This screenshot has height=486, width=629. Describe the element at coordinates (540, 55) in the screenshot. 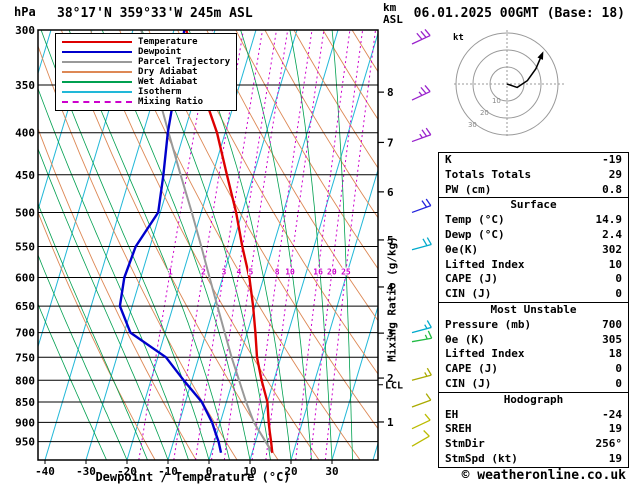

I see `hodograph-arrowhead` at that location.